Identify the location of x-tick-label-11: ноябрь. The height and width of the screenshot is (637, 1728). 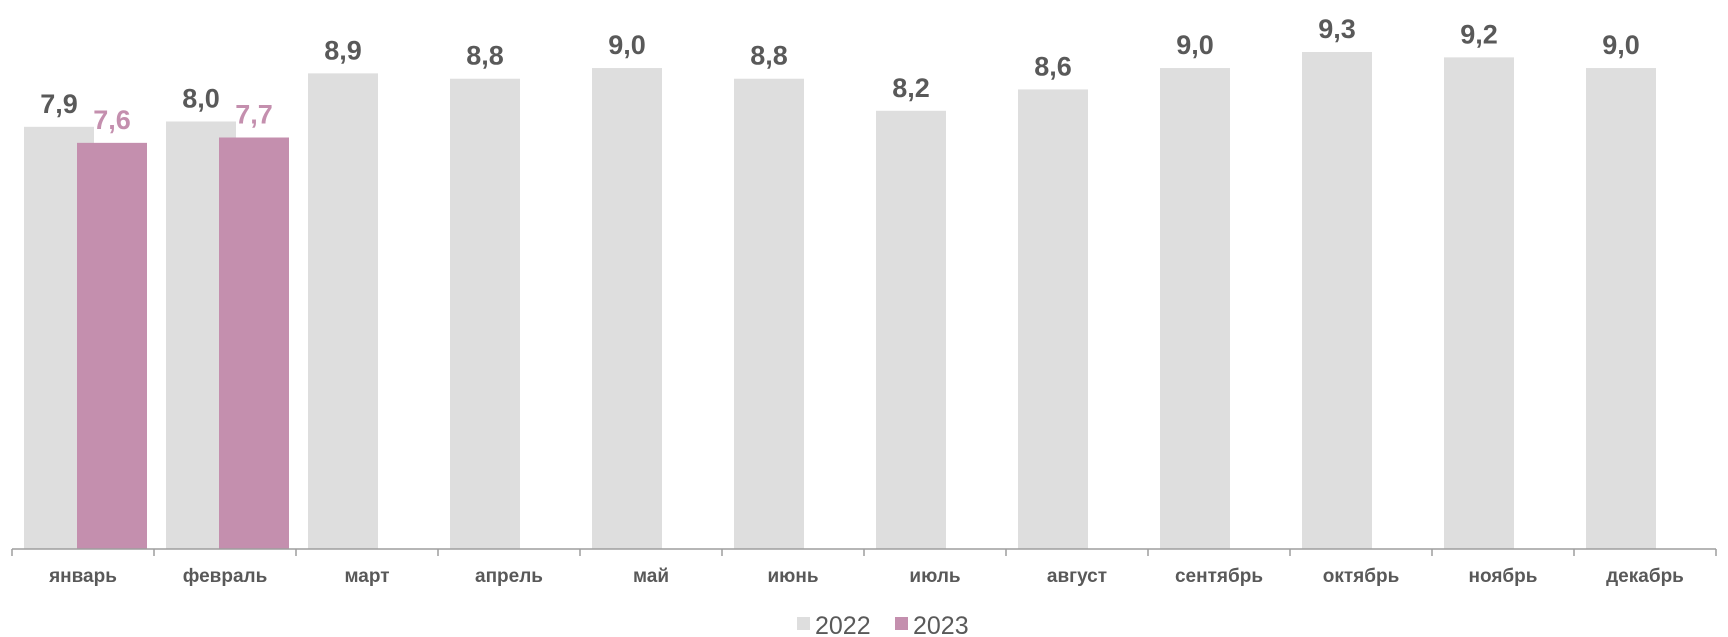
(1503, 576).